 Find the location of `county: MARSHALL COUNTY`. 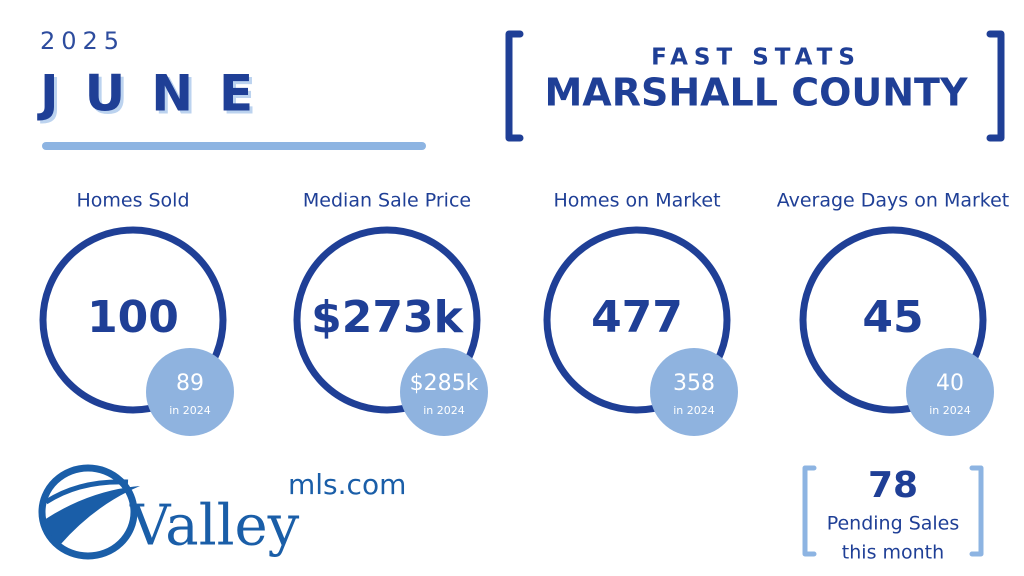

county: MARSHALL COUNTY is located at coordinates (755, 93).